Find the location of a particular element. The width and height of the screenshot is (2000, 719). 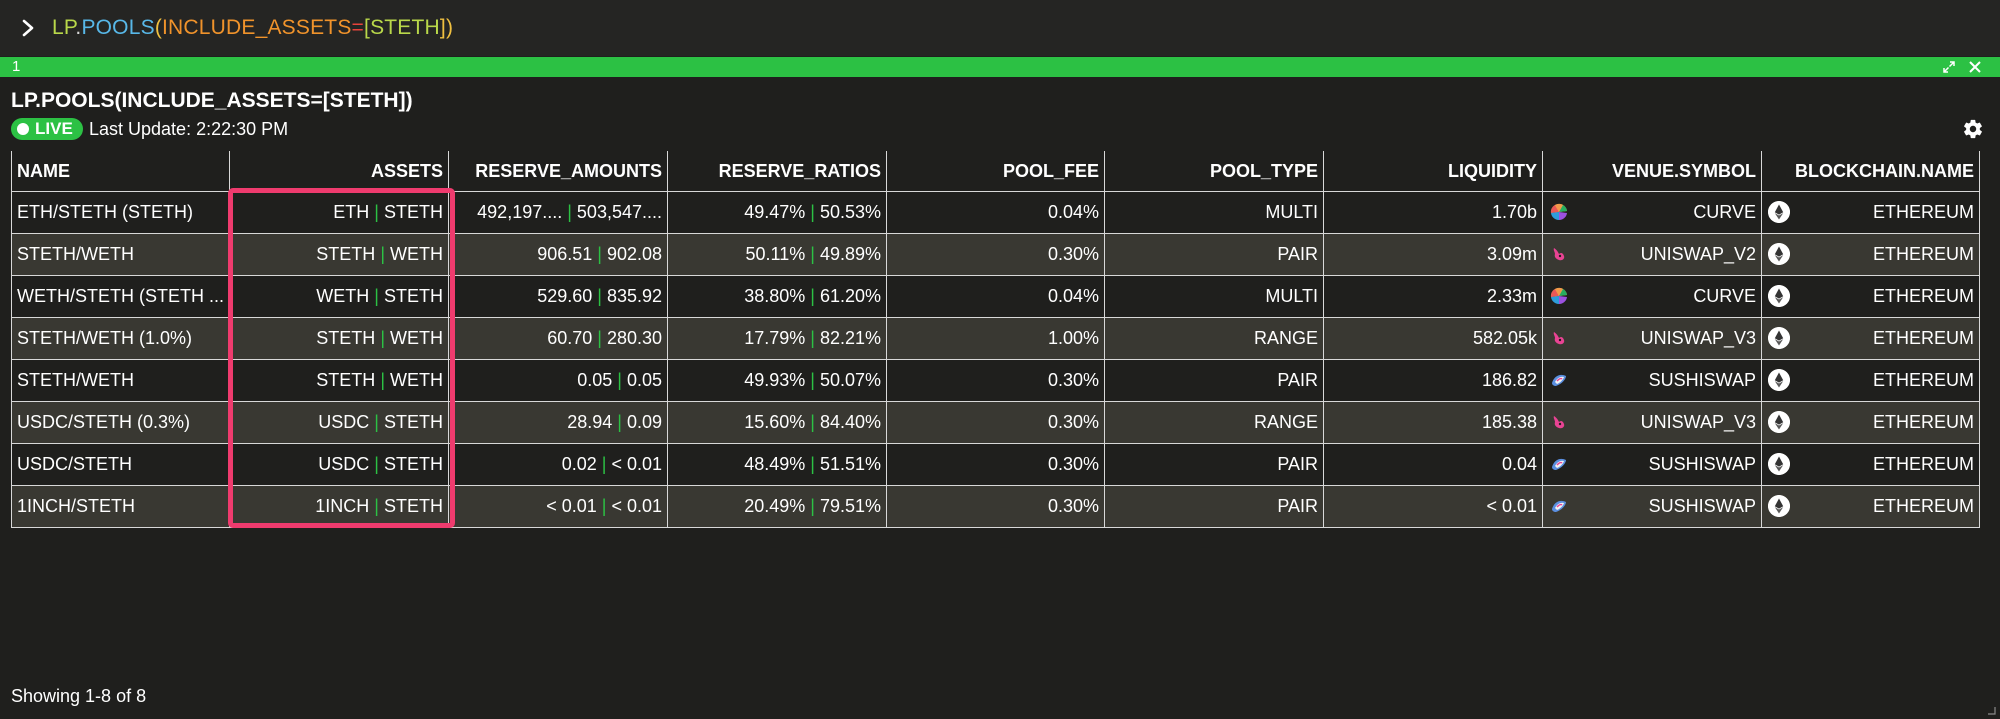

cmd-close: ]) is located at coordinates (446, 27).